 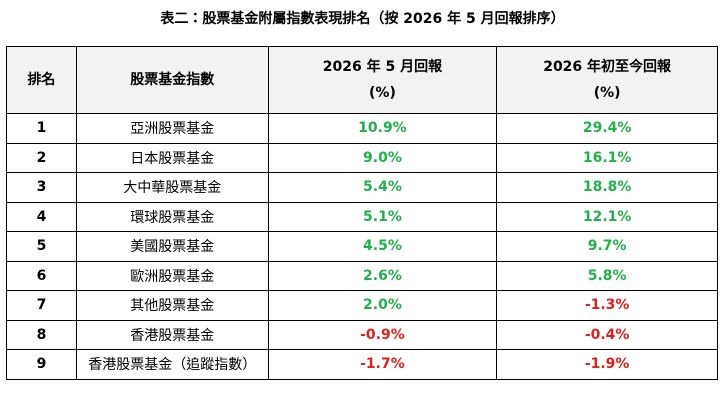 What do you see at coordinates (41, 334) in the screenshot?
I see `rank-cell: 8` at bounding box center [41, 334].